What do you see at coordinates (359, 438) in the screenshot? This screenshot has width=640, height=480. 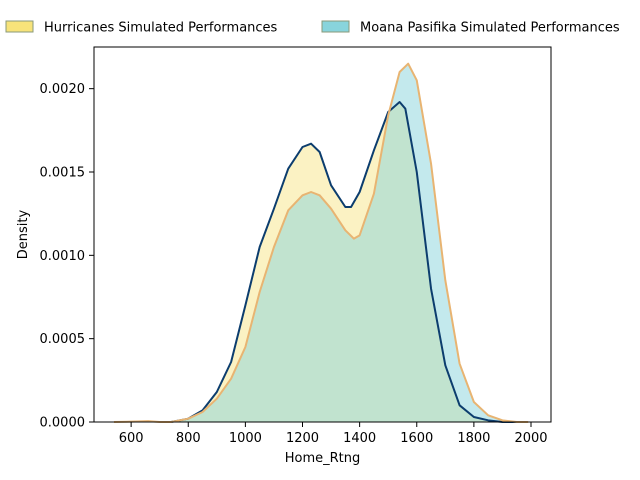 I see `x-tick-label: 1400` at bounding box center [359, 438].